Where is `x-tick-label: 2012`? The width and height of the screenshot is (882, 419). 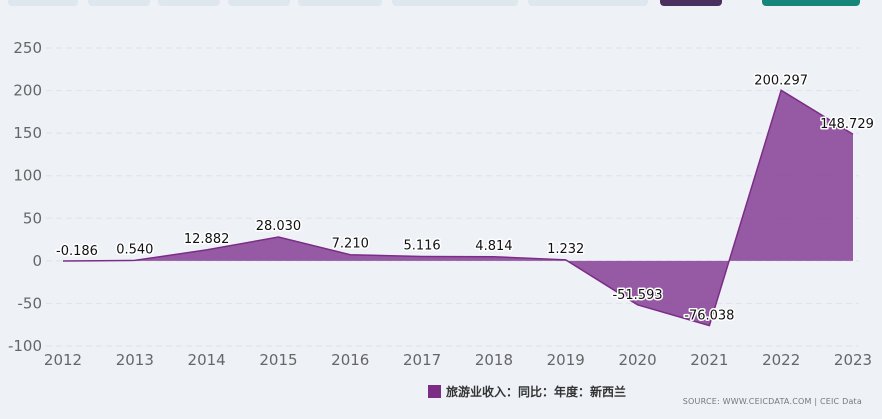 x-tick-label: 2012 is located at coordinates (63, 360).